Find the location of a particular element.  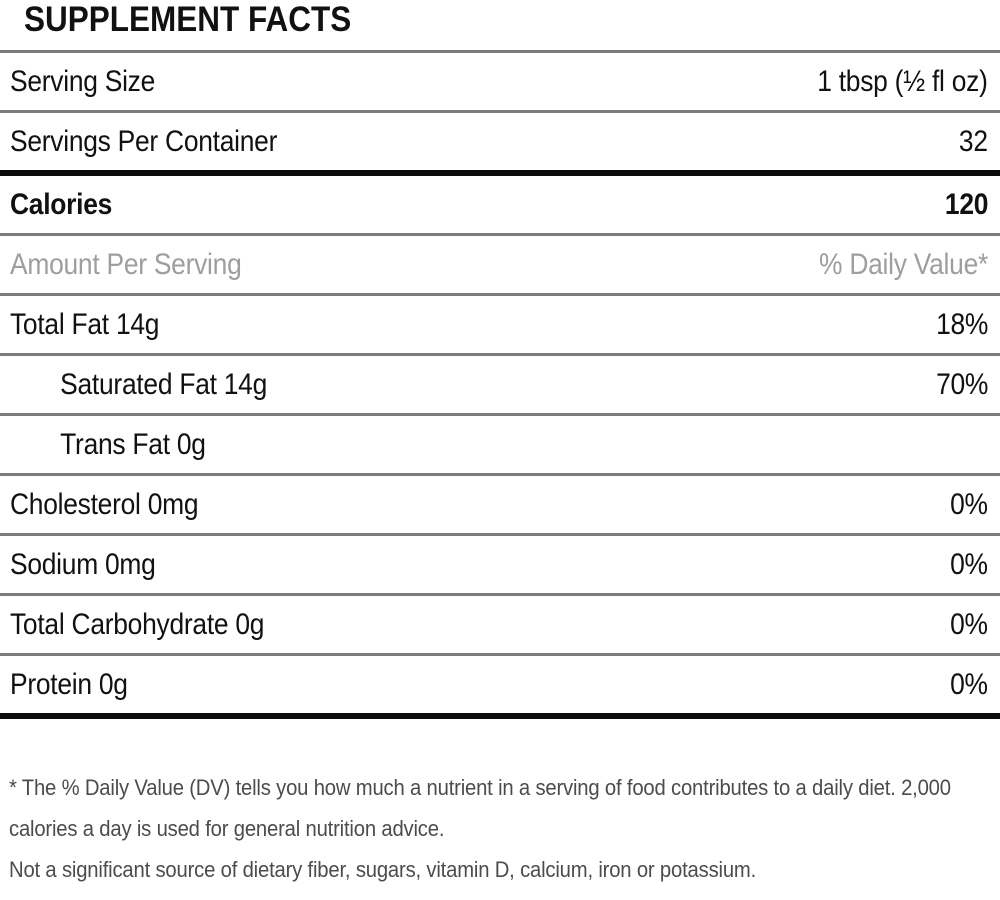

panel-header: SUPPLEMENT FACTS is located at coordinates (500, 25).